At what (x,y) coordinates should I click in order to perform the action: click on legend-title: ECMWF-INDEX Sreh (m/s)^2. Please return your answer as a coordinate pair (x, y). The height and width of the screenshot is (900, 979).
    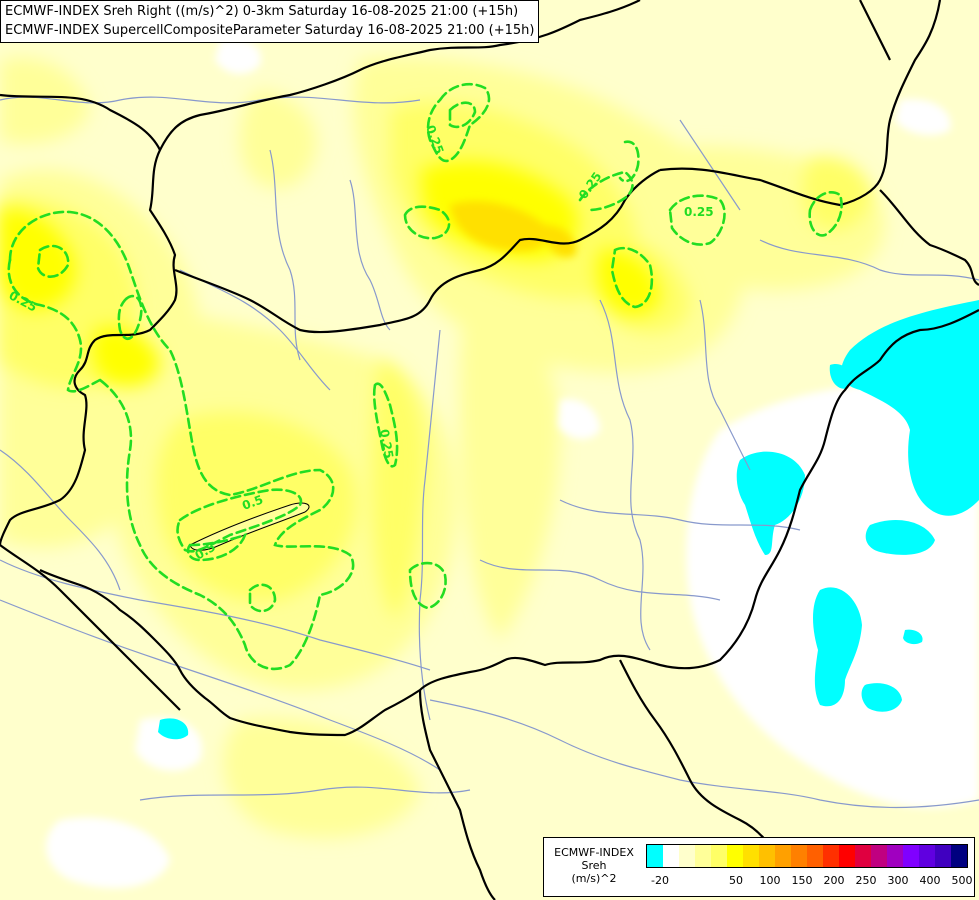
    Looking at the image, I should click on (594, 865).